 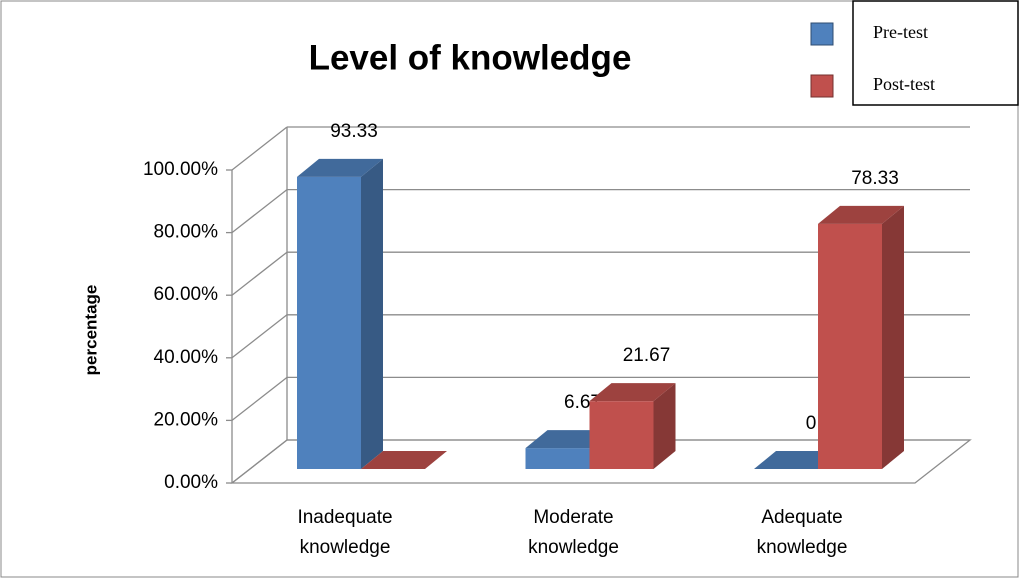 What do you see at coordinates (354, 131) in the screenshot?
I see `data-label: 93.33` at bounding box center [354, 131].